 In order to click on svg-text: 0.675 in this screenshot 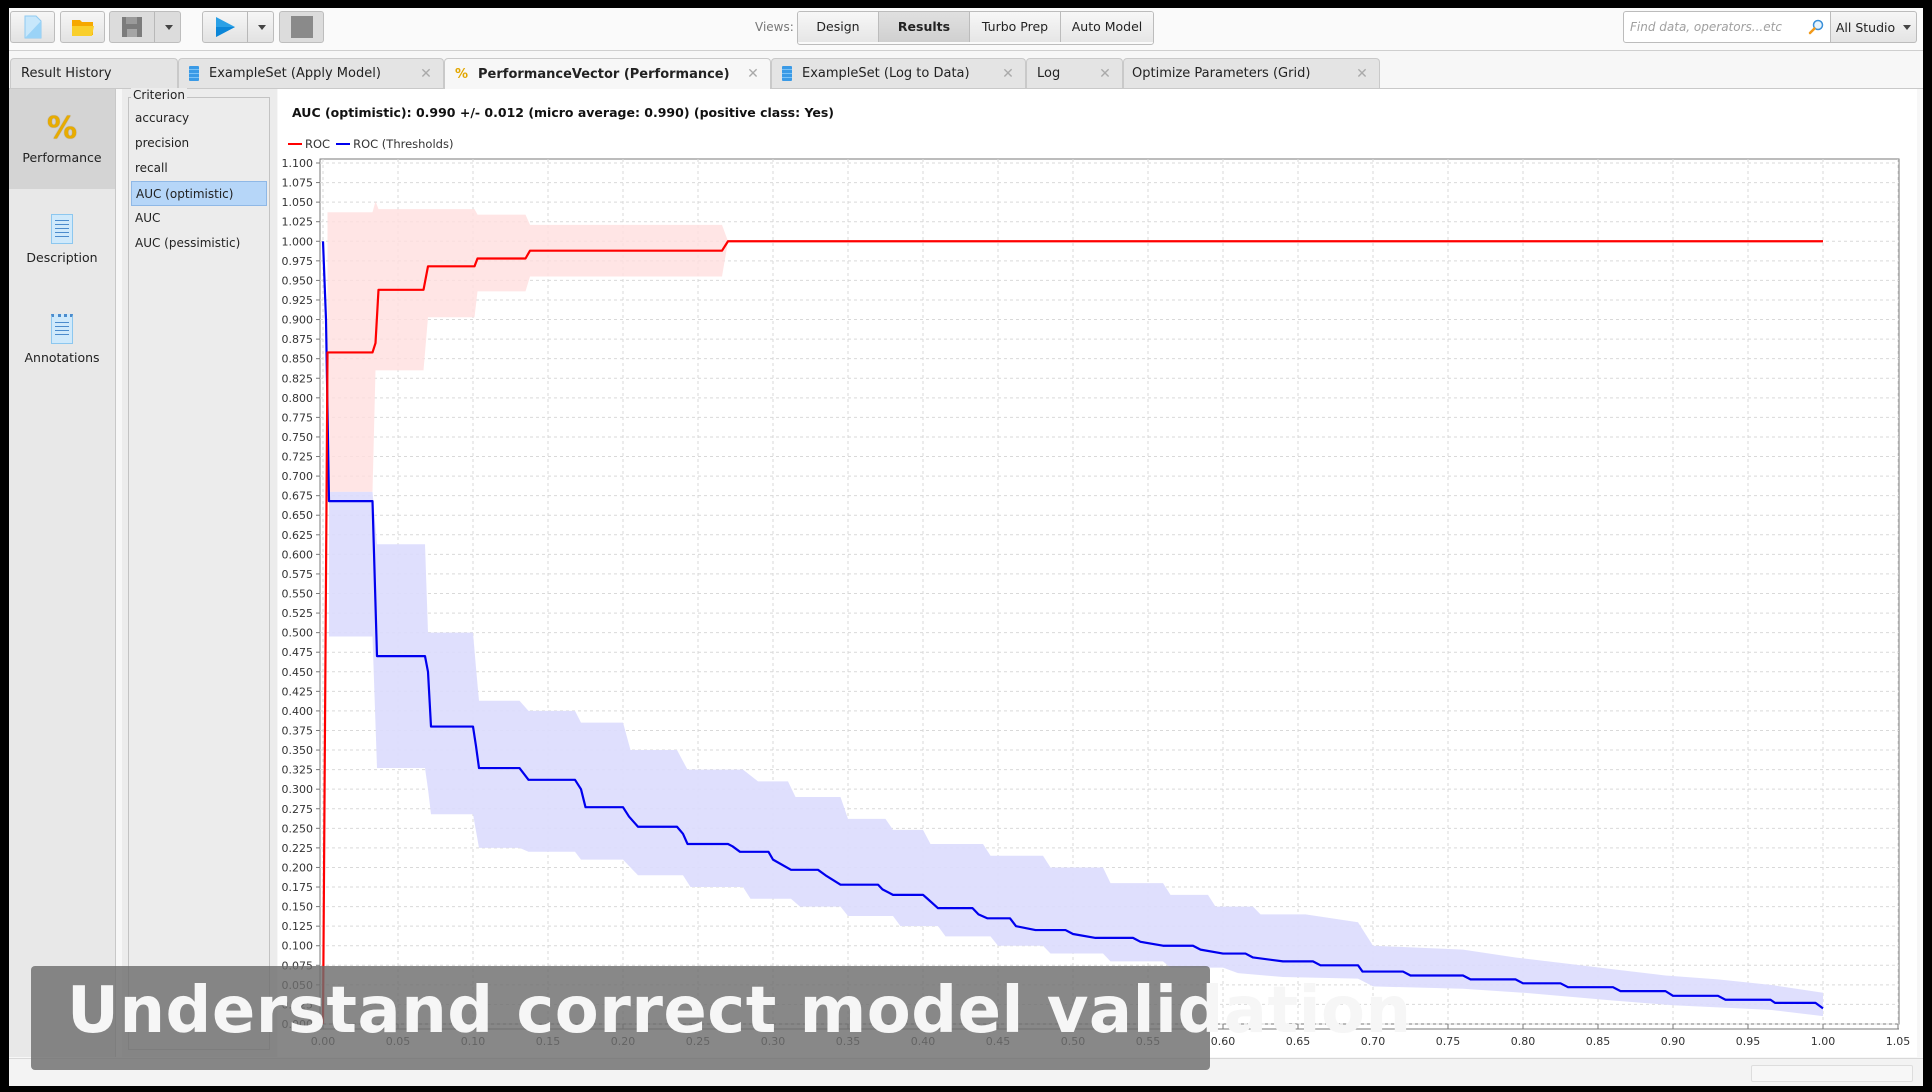, I will do `click(298, 496)`.